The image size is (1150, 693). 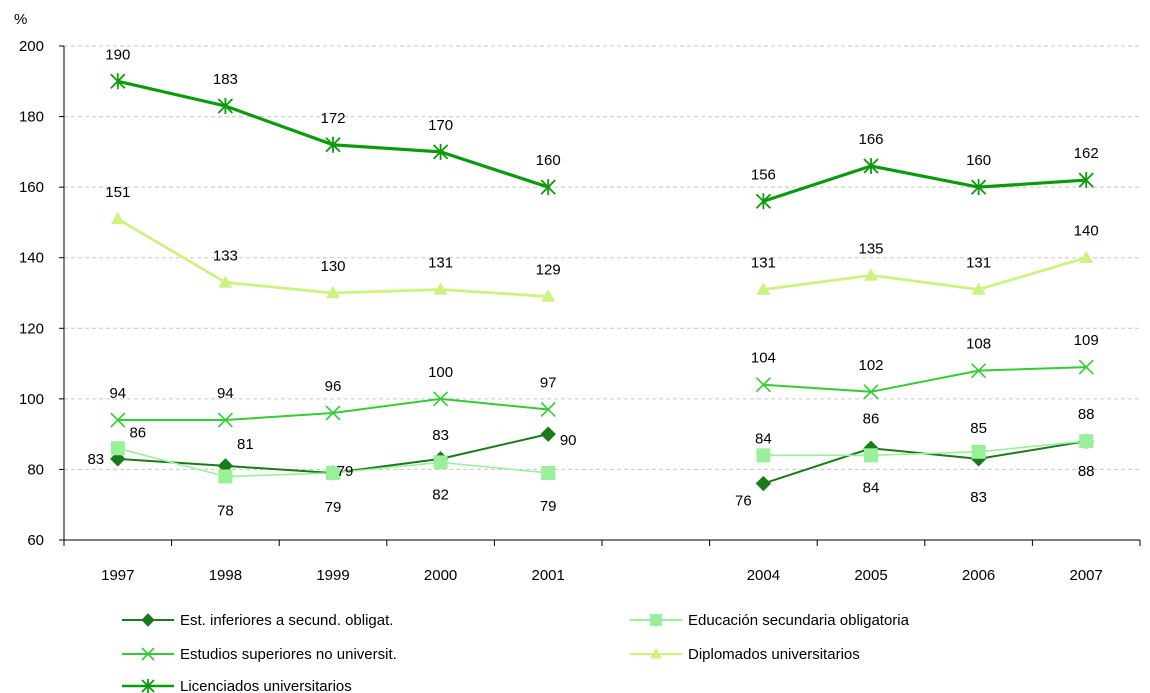 What do you see at coordinates (763, 174) in the screenshot?
I see `data-label: 156` at bounding box center [763, 174].